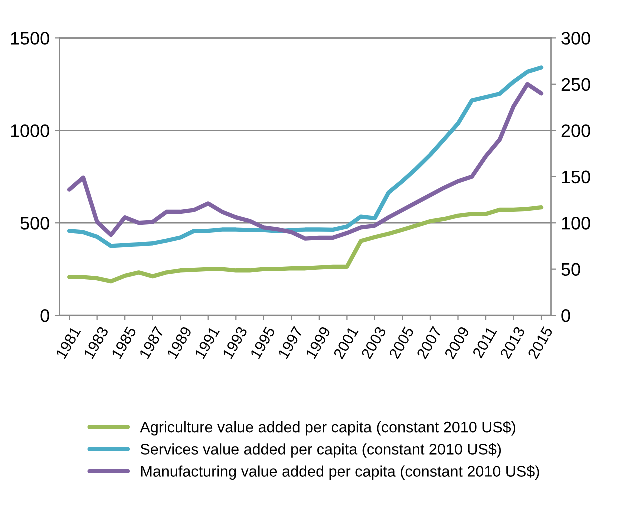 The height and width of the screenshot is (509, 630). What do you see at coordinates (576, 223) in the screenshot?
I see `y2-tick-label: 100` at bounding box center [576, 223].